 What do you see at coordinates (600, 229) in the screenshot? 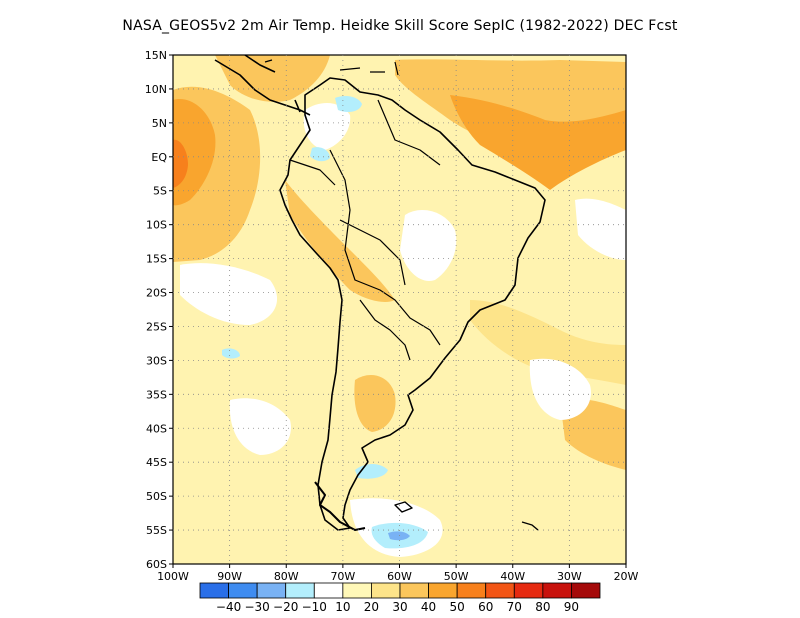
I see `noskill-patch-atlantic-mid` at bounding box center [600, 229].